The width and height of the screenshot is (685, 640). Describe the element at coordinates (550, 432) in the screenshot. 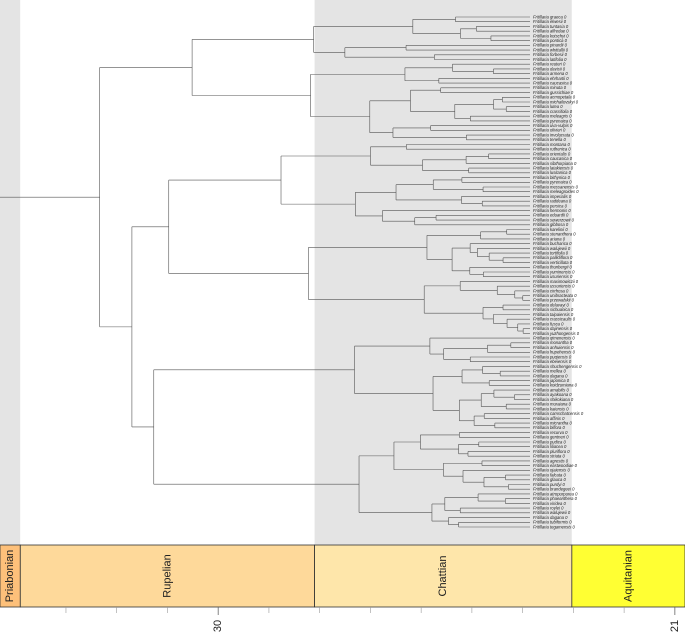

I see `tip-label: Fritillaria recurva 0` at that location.